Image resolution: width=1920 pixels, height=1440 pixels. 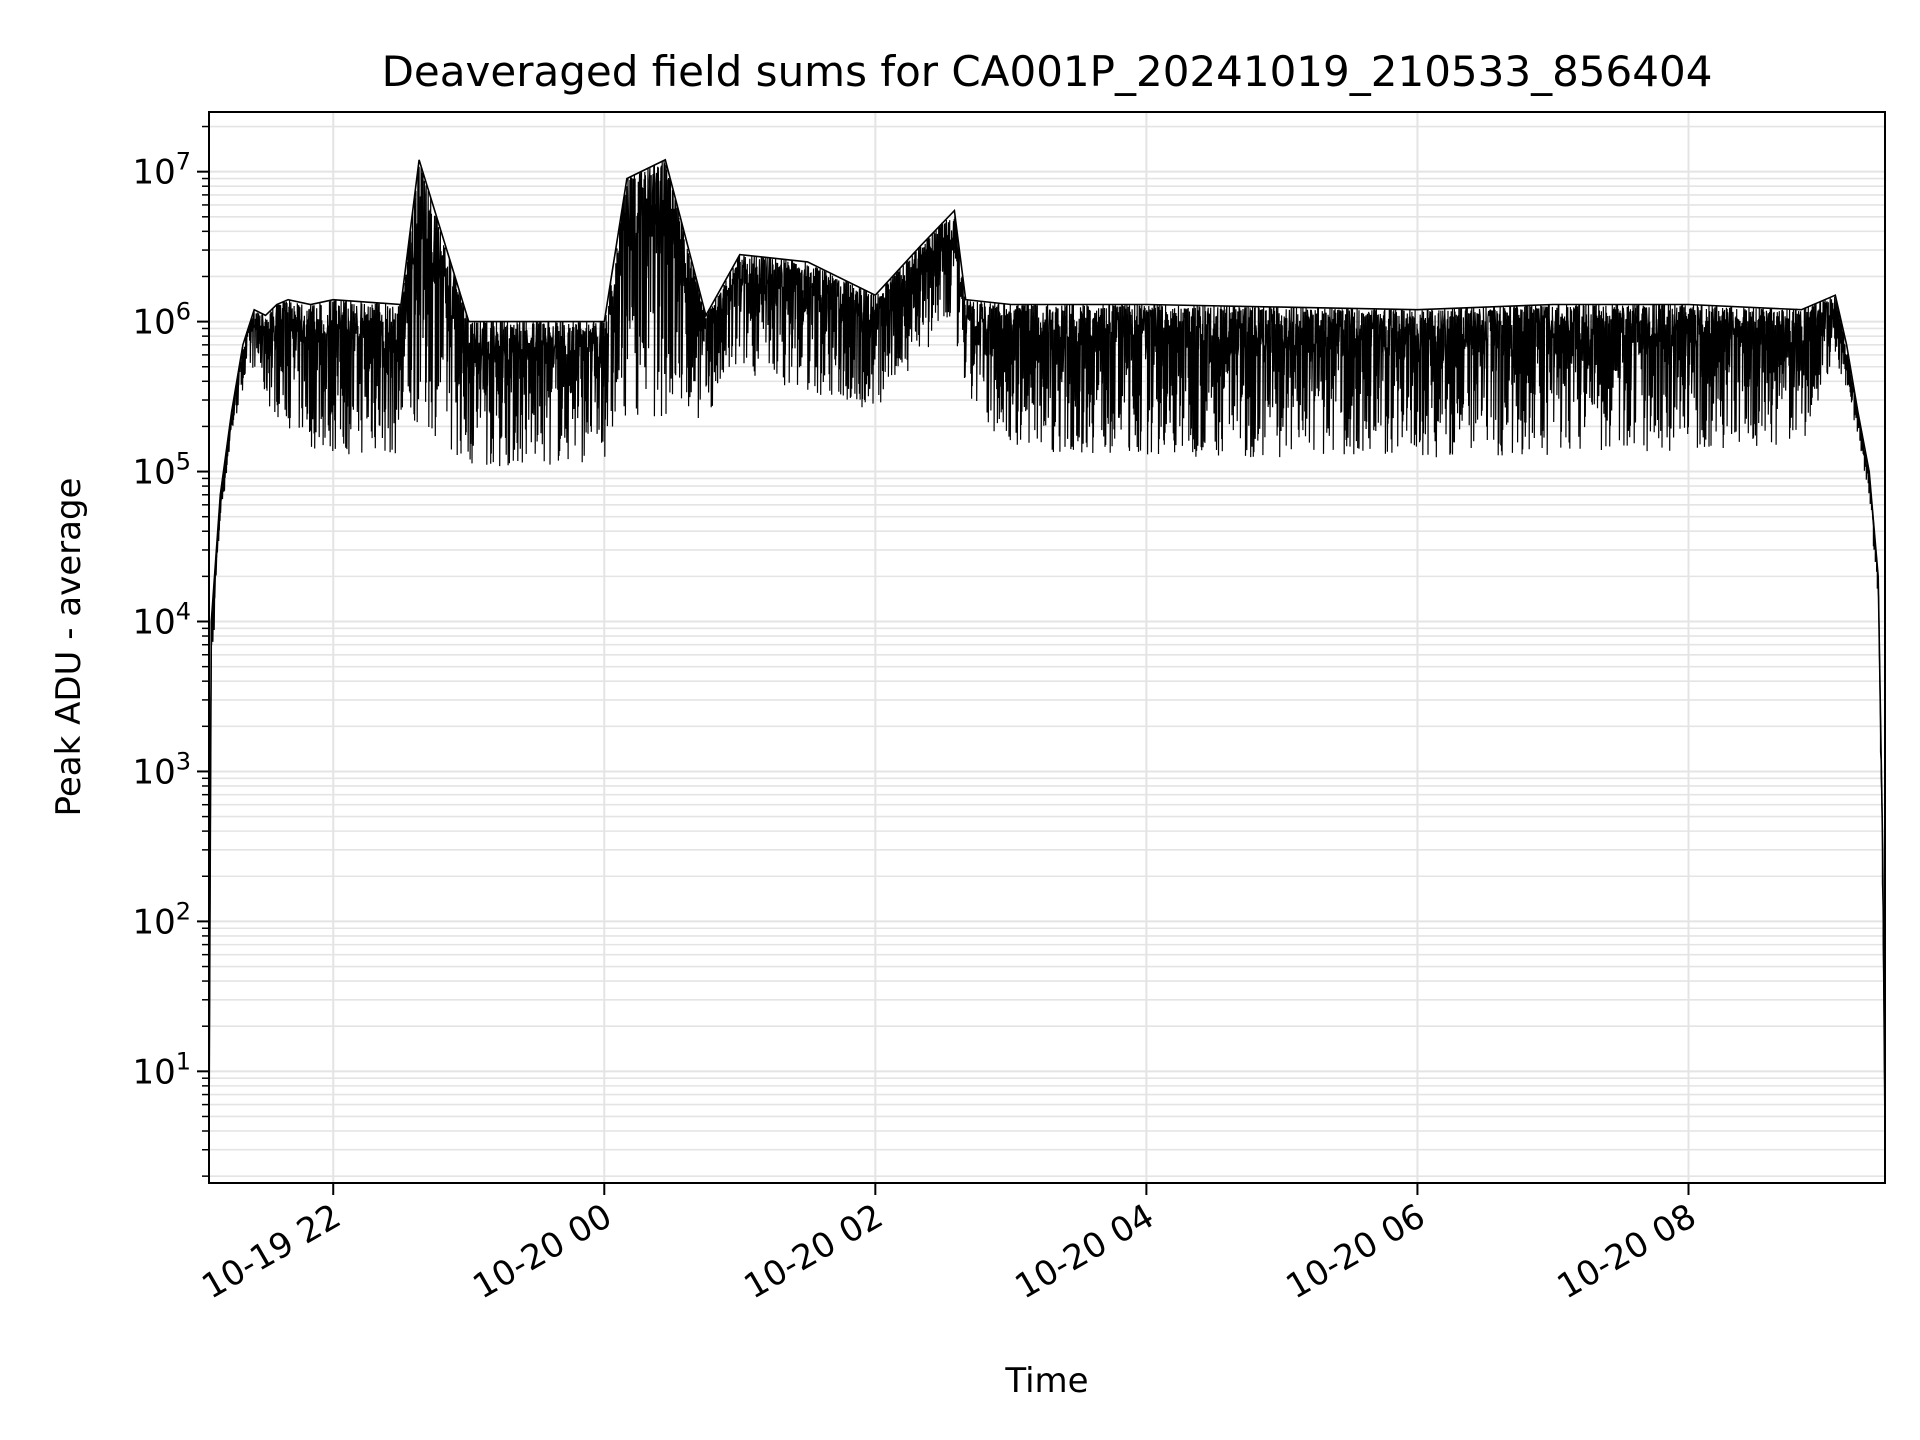 I want to click on y-tick-label: 10¹, so click(x=161, y=1069).